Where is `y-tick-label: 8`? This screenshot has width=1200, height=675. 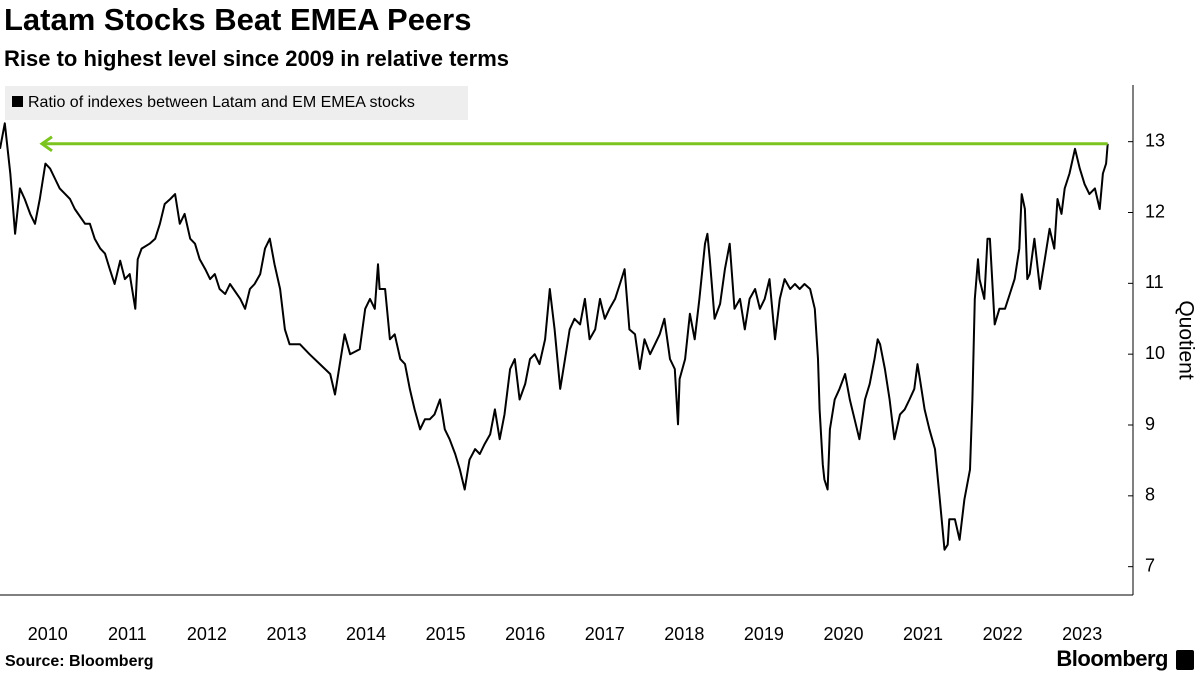
y-tick-label: 8 is located at coordinates (1150, 495).